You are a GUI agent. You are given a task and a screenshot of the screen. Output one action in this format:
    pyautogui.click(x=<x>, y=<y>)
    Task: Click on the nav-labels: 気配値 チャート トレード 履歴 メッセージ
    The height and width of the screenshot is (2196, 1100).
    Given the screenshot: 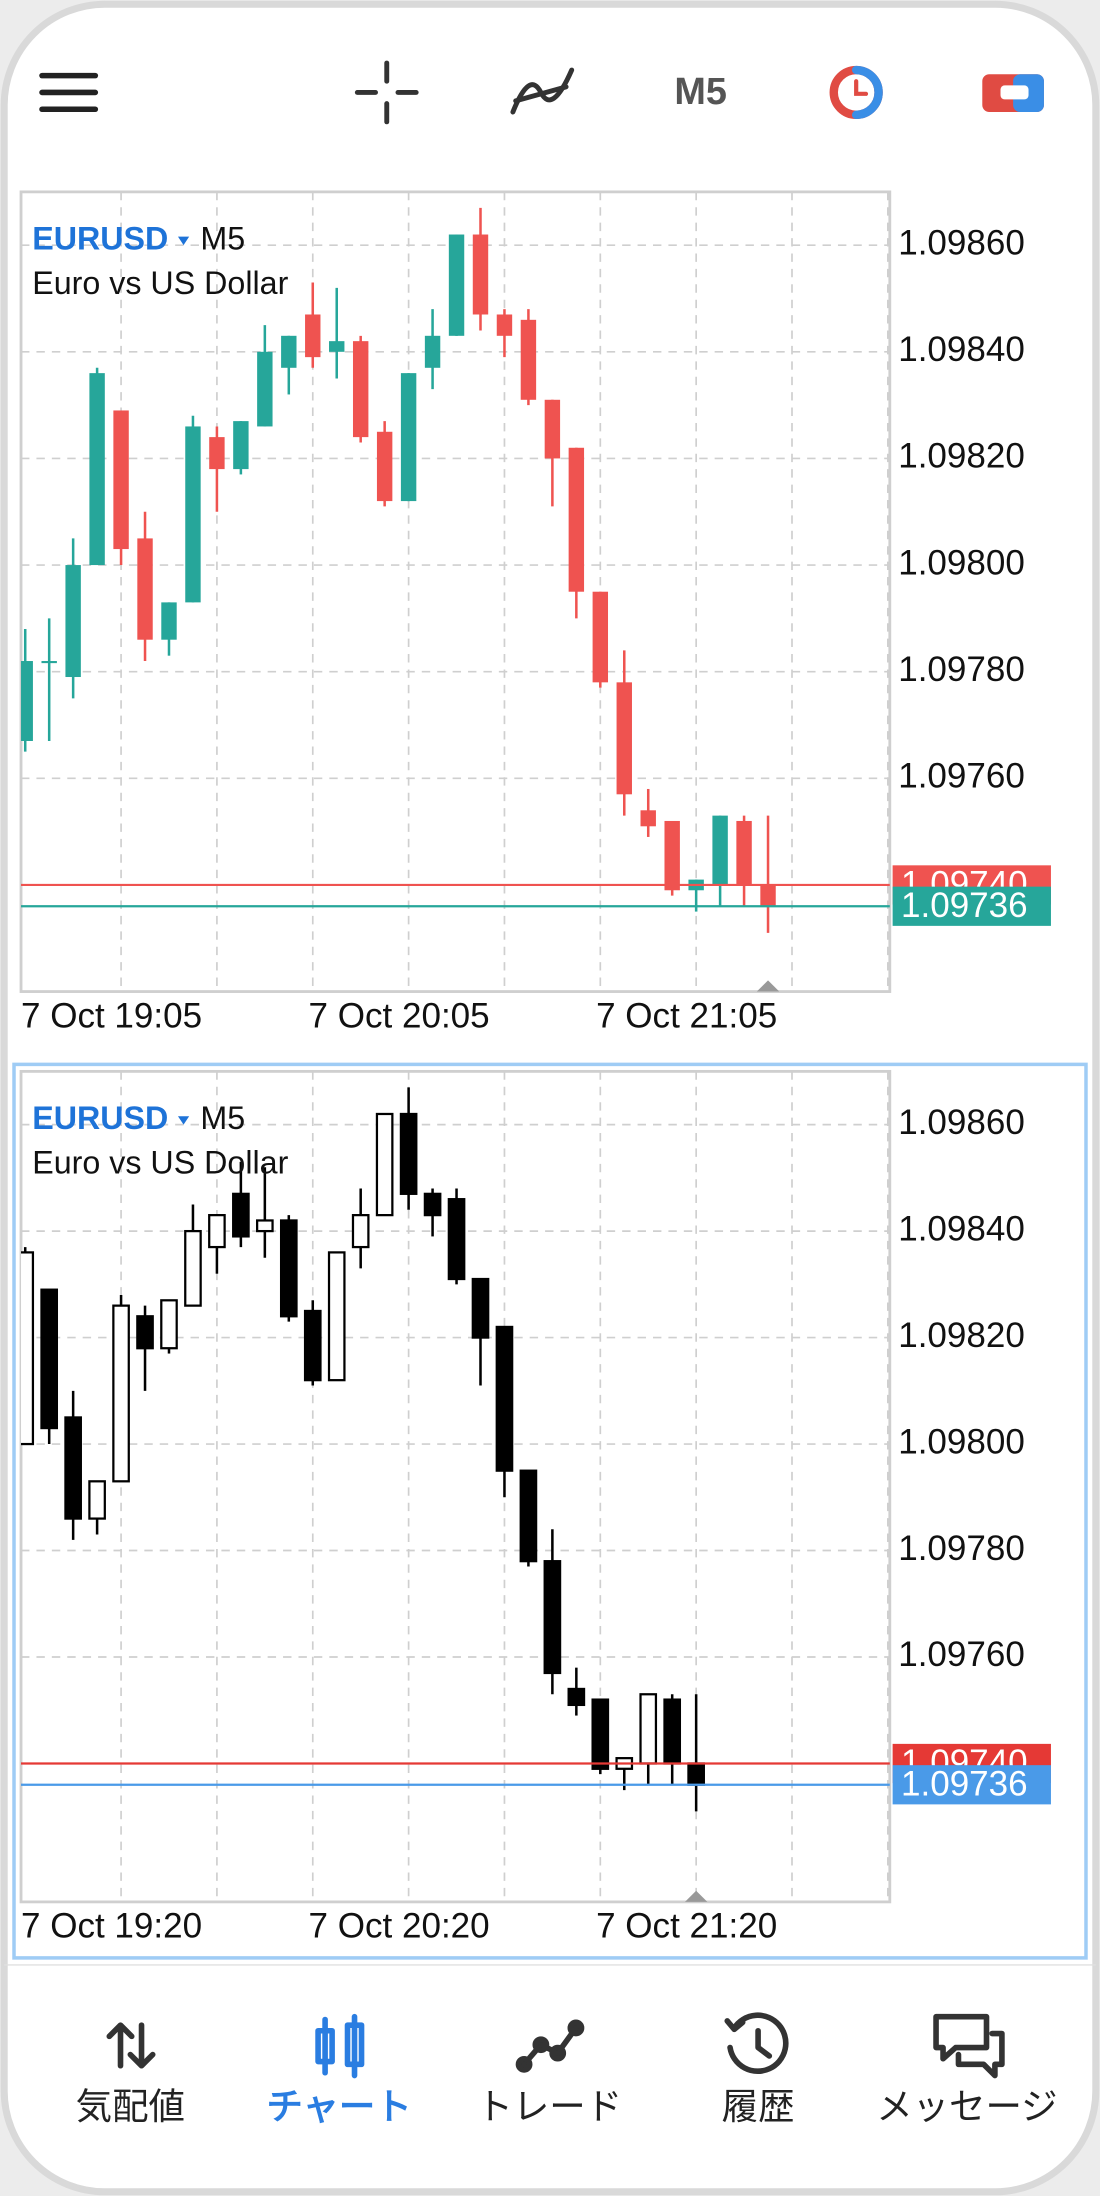 What is the action you would take?
    pyautogui.click(x=567, y=2106)
    